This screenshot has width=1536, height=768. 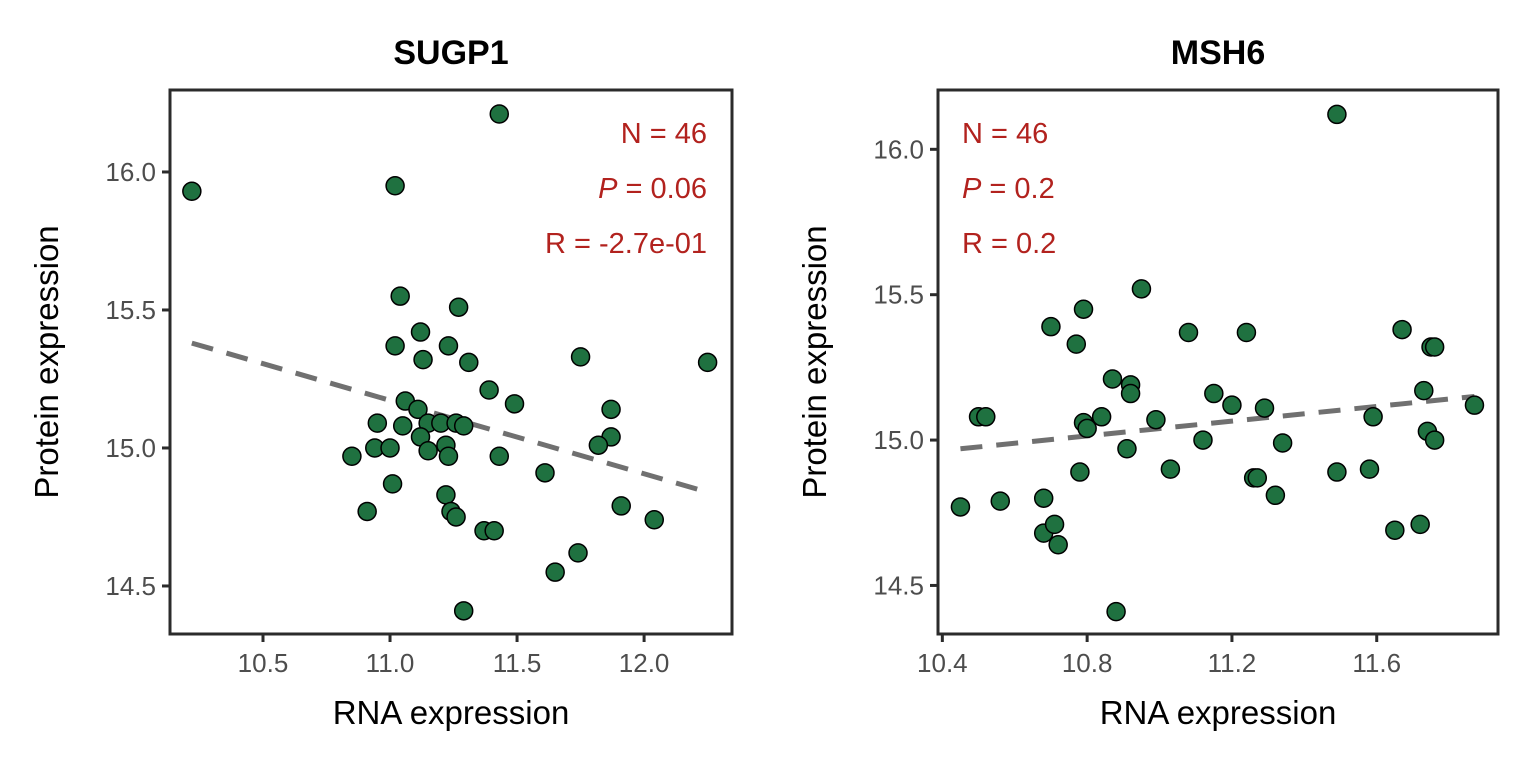 What do you see at coordinates (263, 663) in the screenshot?
I see `x-tick-label: 10.5` at bounding box center [263, 663].